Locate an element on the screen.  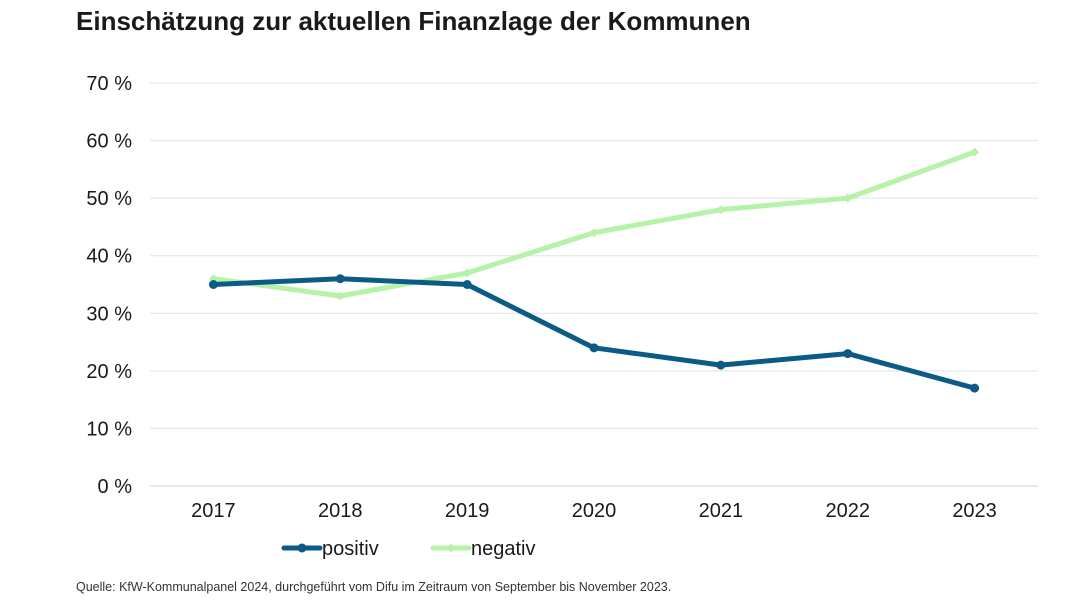
y-tick-label: 10 % is located at coordinates (109, 429).